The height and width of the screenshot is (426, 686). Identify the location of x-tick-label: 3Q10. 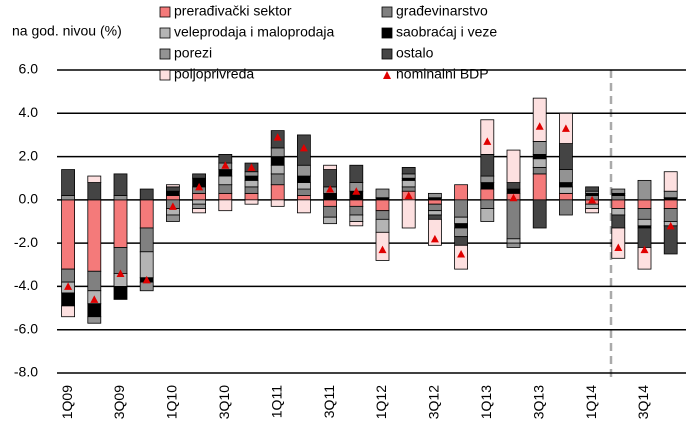
(224, 402).